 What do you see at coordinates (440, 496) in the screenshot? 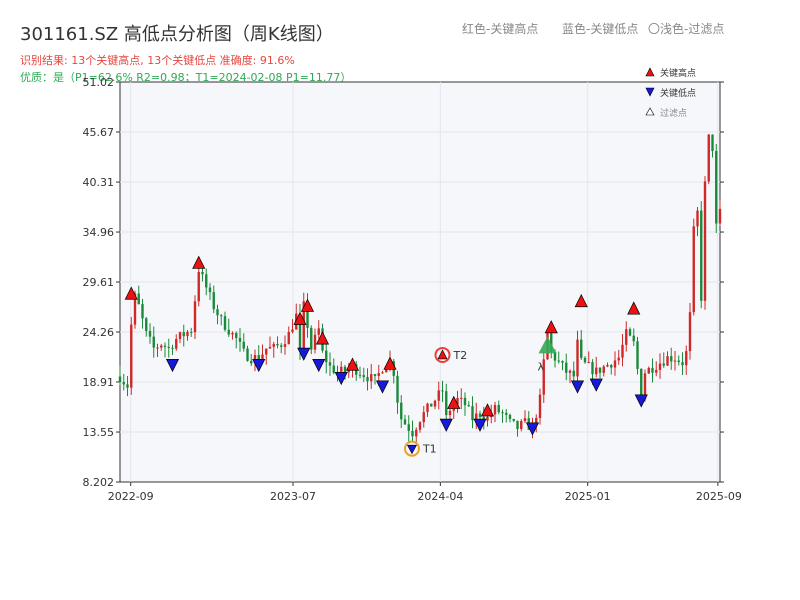
I see `x-tick-label: 2024-04` at bounding box center [440, 496].